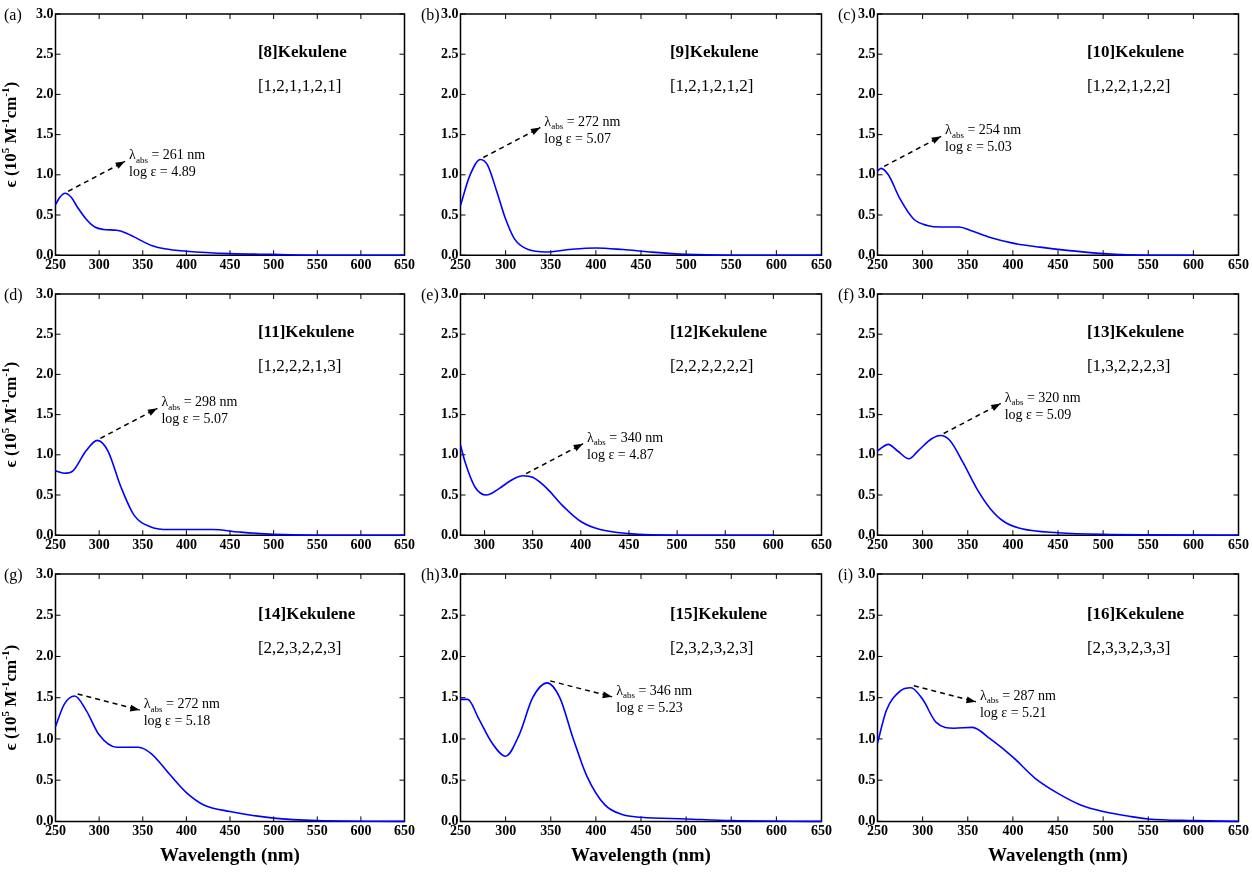  What do you see at coordinates (846, 295) in the screenshot?
I see `chart-title: (f)` at bounding box center [846, 295].